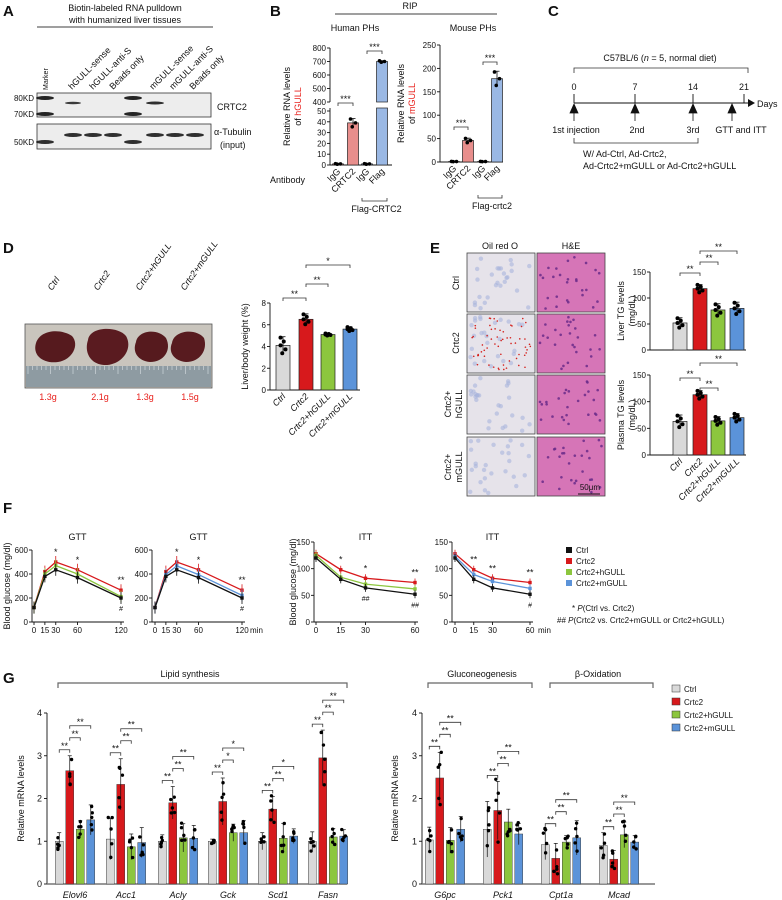 The width and height of the screenshot is (782, 900). What do you see at coordinates (305, 595) in the screenshot?
I see `y-tick-label: 50` at bounding box center [305, 595].